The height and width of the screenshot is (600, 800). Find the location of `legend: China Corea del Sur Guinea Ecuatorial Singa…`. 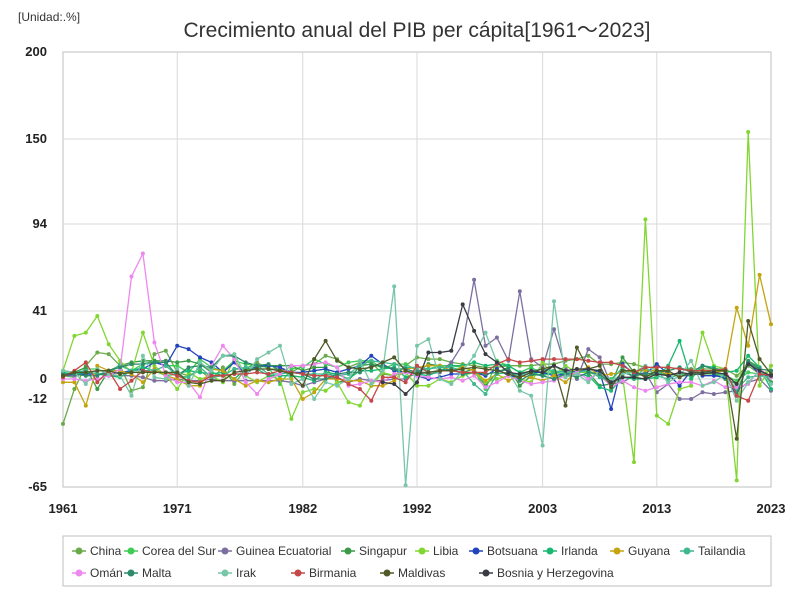

legend: China Corea del Sur Guinea Ecuatorial Singa… is located at coordinates (409, 562).